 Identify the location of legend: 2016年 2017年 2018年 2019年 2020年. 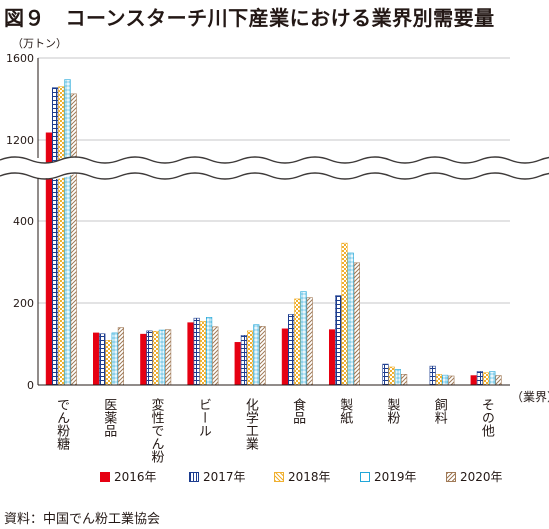
(274, 478).